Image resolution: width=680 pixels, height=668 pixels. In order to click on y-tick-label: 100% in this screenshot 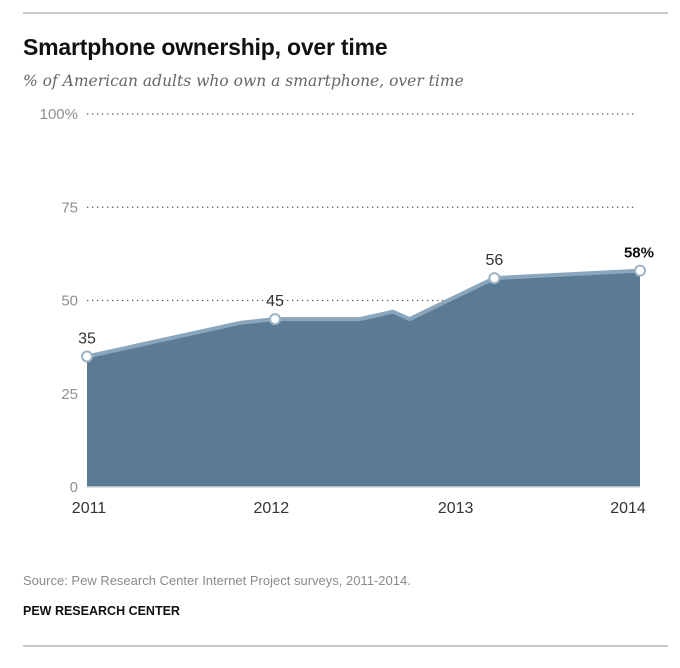, I will do `click(59, 114)`.